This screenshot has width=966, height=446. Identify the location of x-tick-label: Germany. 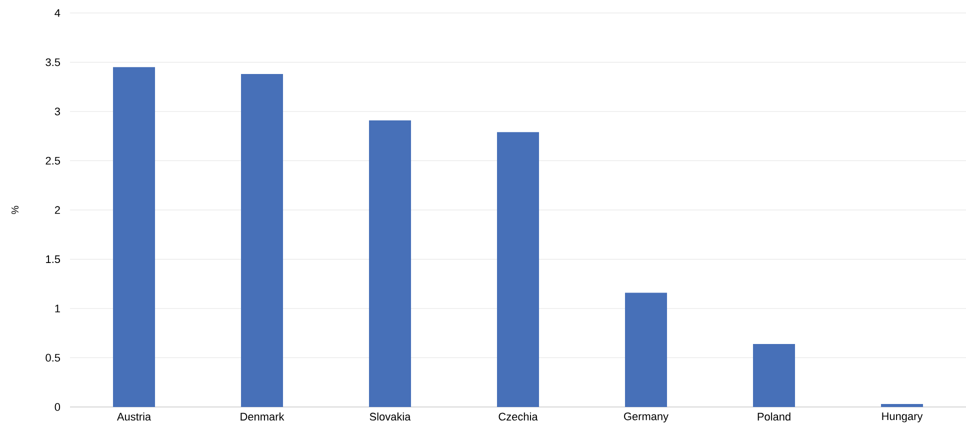
(646, 417).